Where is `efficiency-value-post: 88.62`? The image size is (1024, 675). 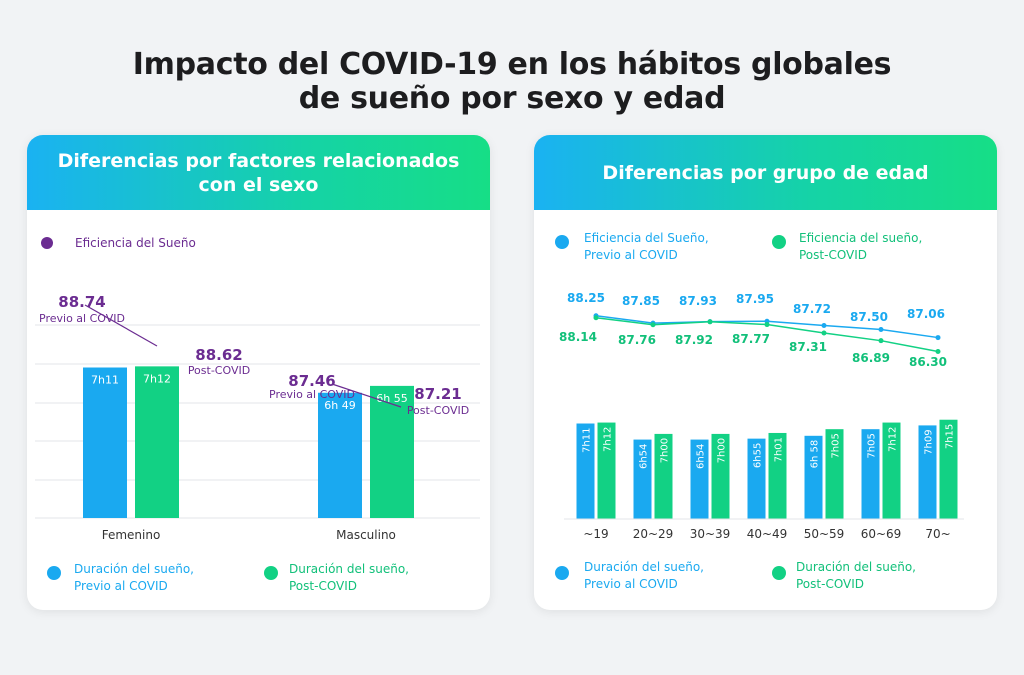
efficiency-value-post: 88.62 is located at coordinates (218, 355).